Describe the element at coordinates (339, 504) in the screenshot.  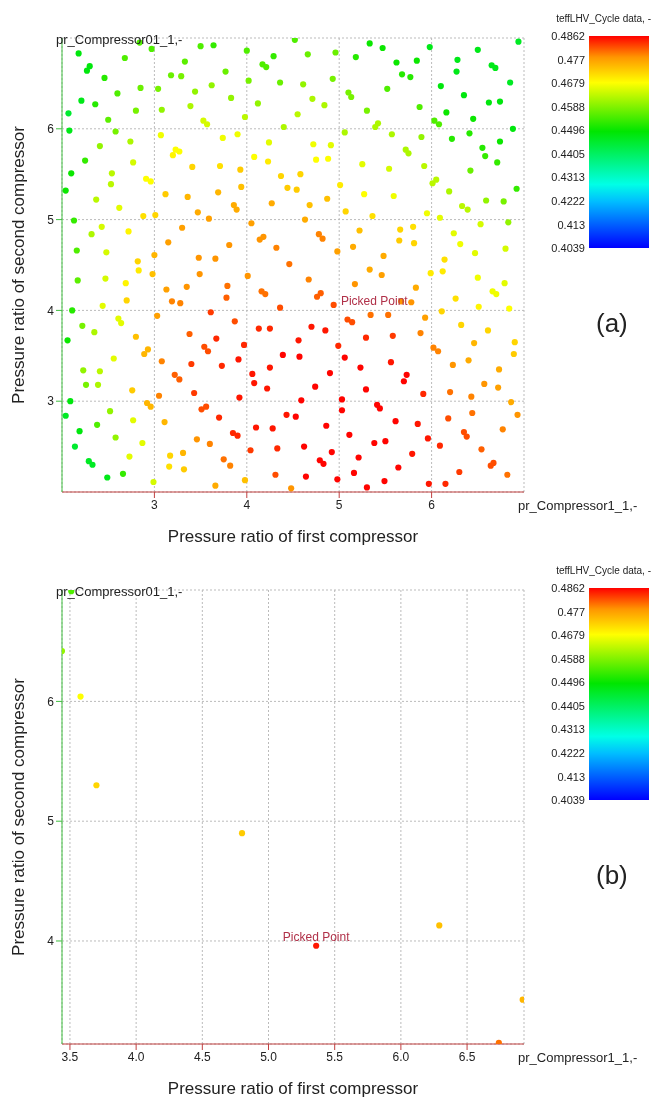
I see `x-tick-label: 5` at that location.